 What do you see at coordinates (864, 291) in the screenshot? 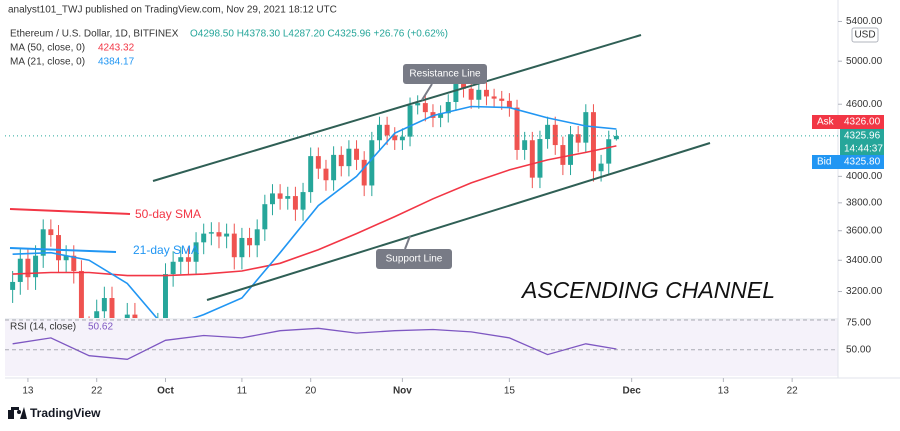
I see `y-tick-label: 3200.00` at bounding box center [864, 291].